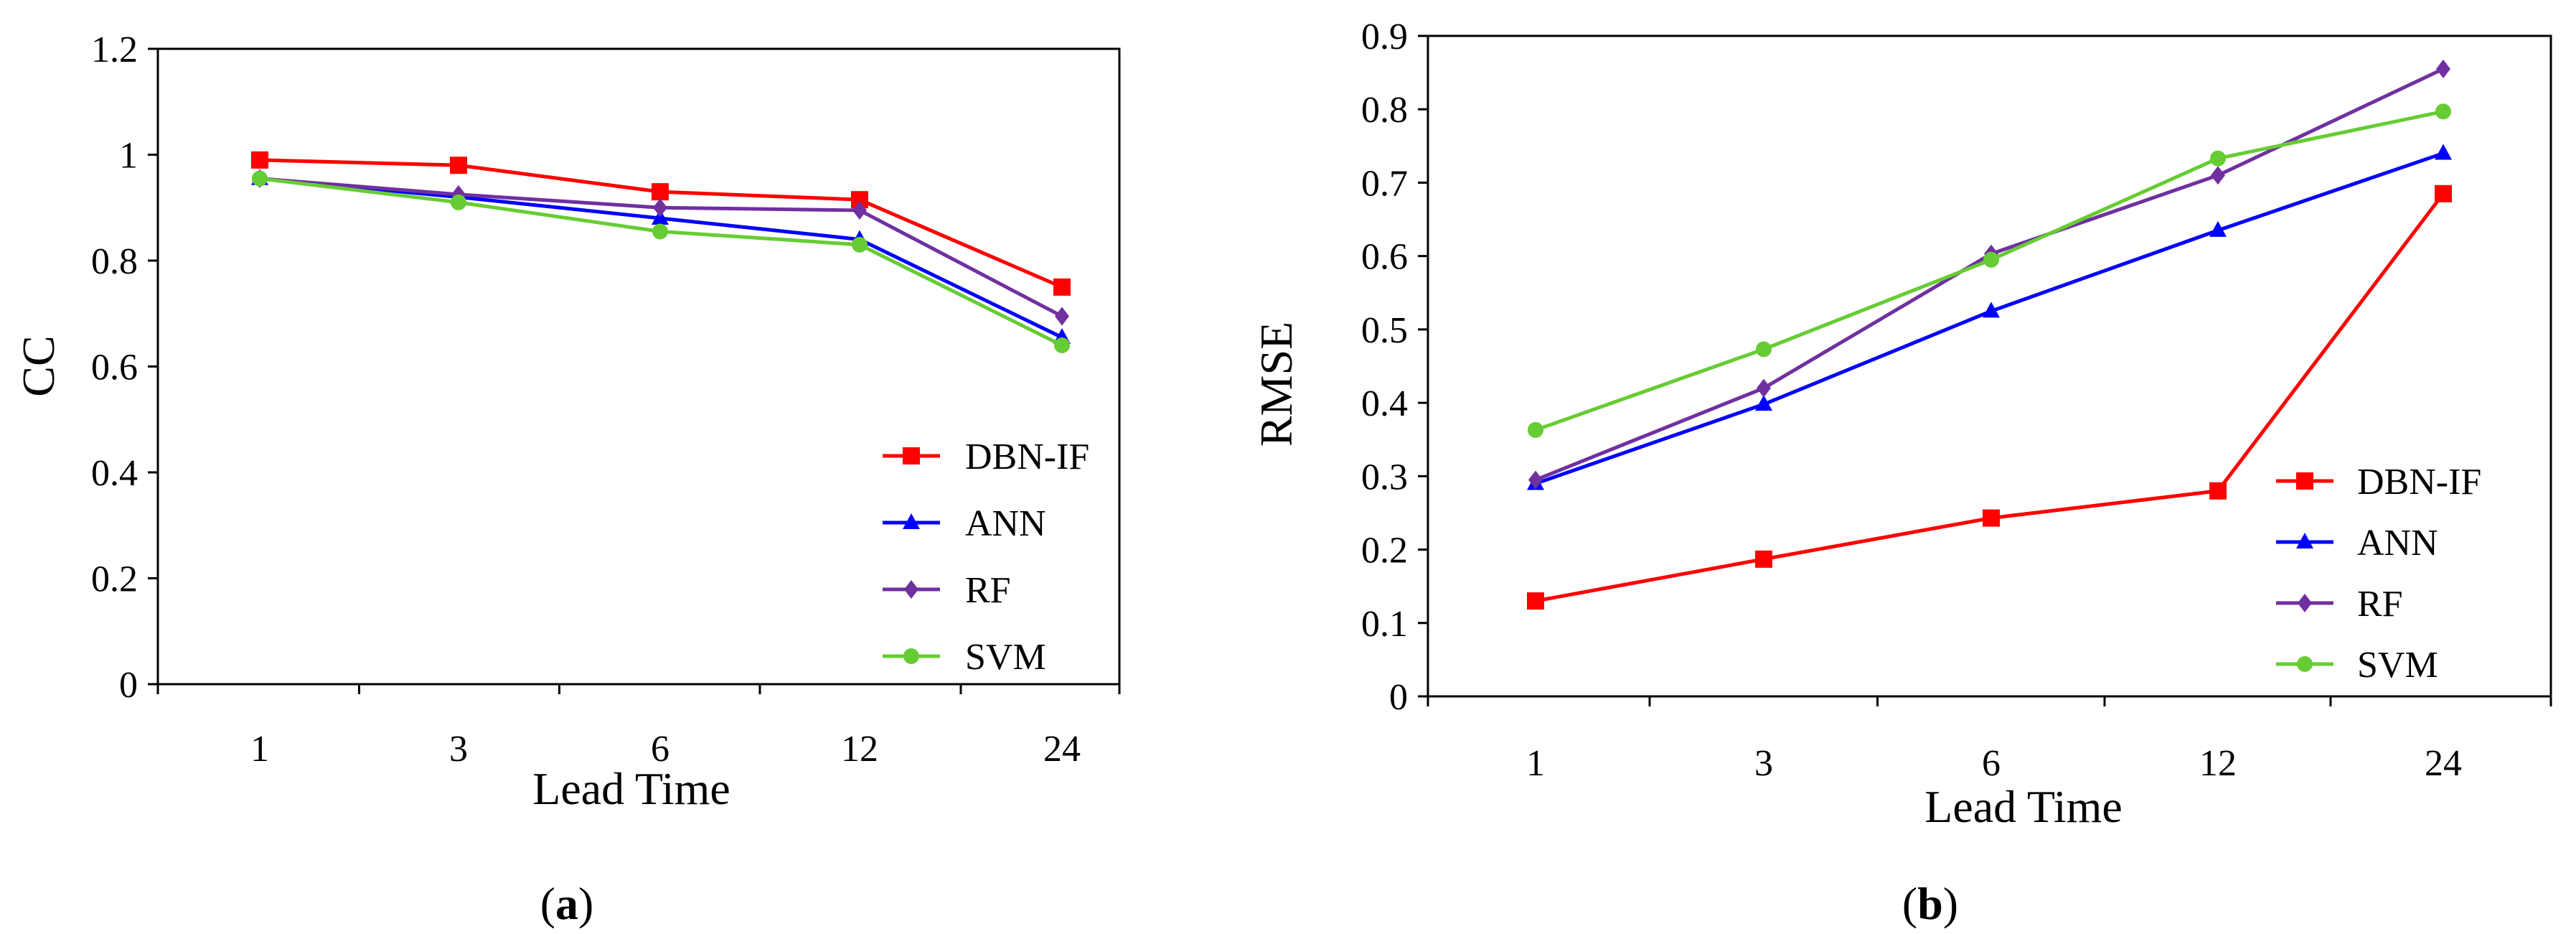 This screenshot has height=934, width=2576. I want to click on series-dbn-if, so click(661, 224).